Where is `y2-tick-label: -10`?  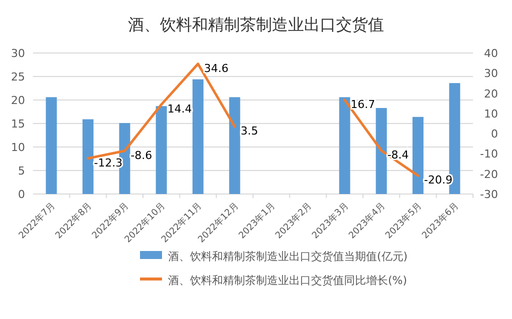 y2-tick-label: -10 is located at coordinates (489, 154).